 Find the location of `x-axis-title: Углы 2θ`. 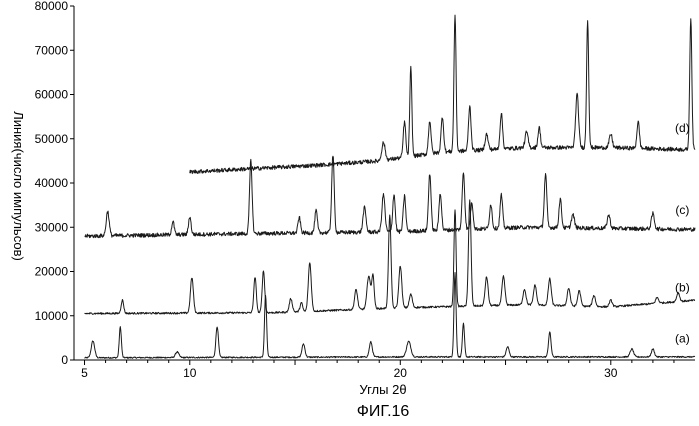

x-axis-title: Углы 2θ is located at coordinates (382, 389).